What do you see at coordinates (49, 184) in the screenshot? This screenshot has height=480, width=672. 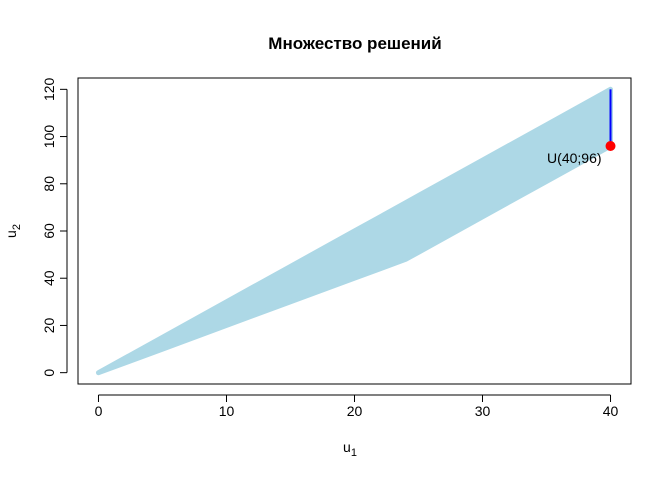 I see `y-tick-label: 80` at bounding box center [49, 184].